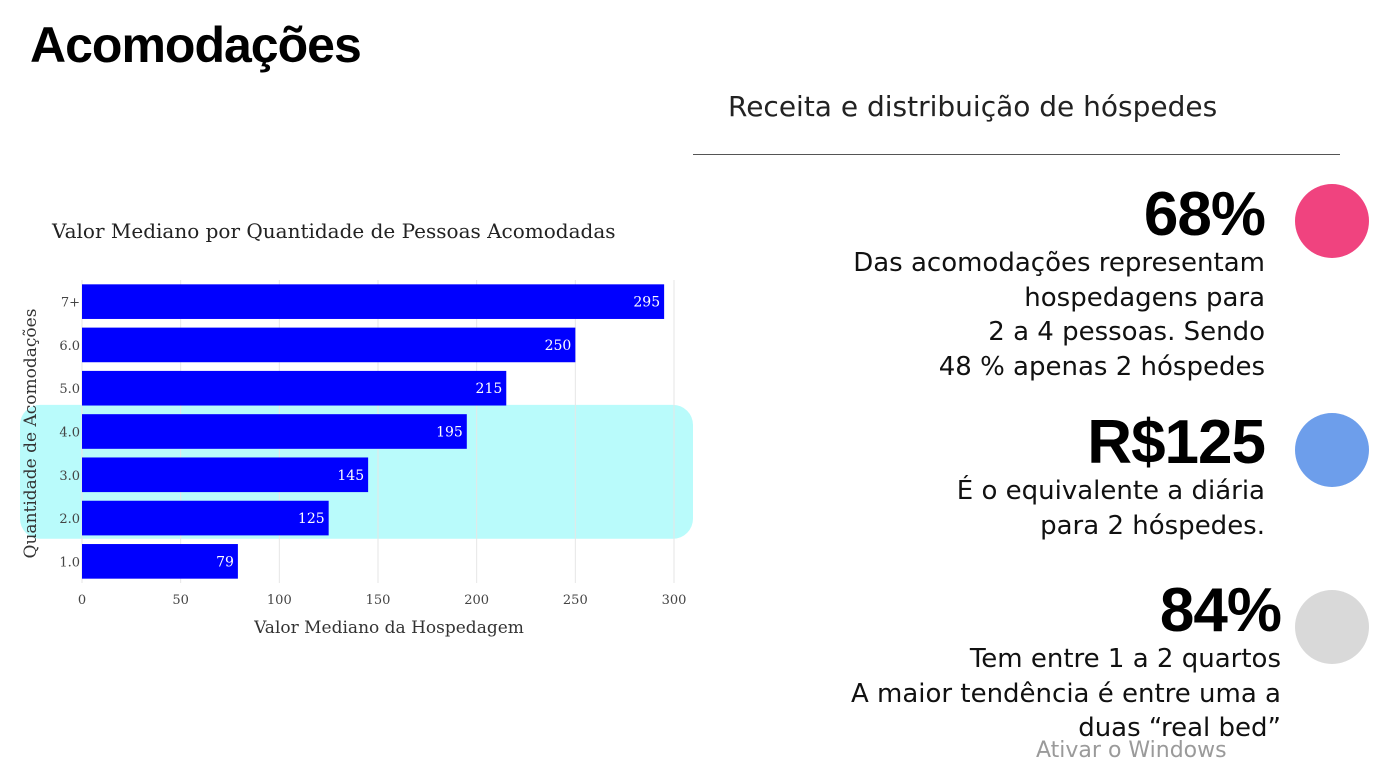  Describe the element at coordinates (646, 303) in the screenshot. I see `data-label: 295` at that location.